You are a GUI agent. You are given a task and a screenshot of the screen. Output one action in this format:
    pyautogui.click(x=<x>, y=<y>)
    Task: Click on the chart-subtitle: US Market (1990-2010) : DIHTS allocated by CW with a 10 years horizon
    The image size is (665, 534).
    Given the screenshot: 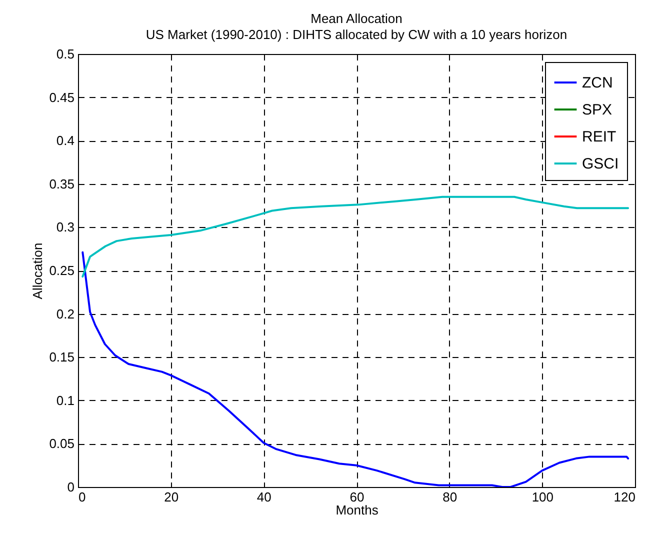 What is the action you would take?
    pyautogui.click(x=357, y=34)
    